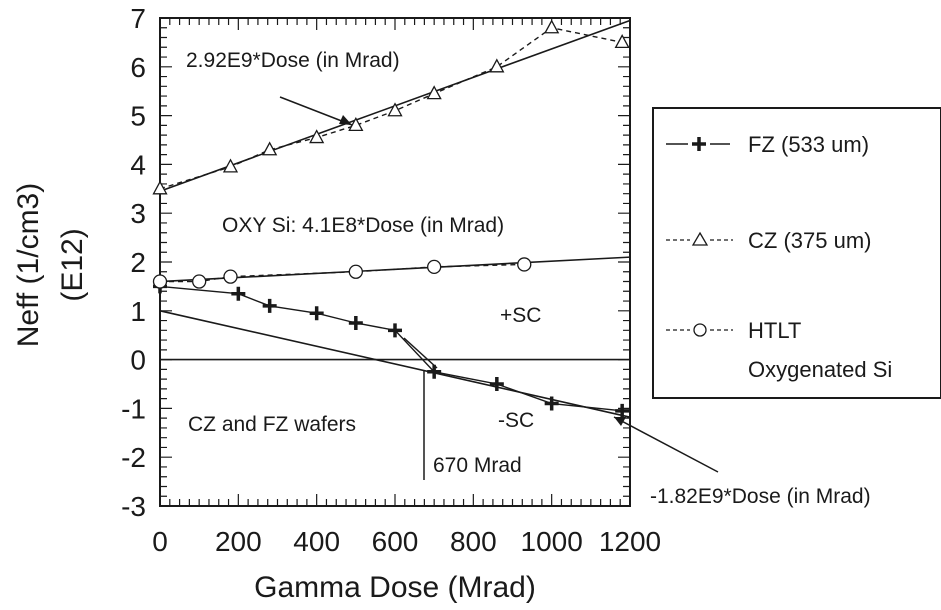 The image size is (941, 610). What do you see at coordinates (133, 408) in the screenshot?
I see `y-tick-label: -1` at bounding box center [133, 408].